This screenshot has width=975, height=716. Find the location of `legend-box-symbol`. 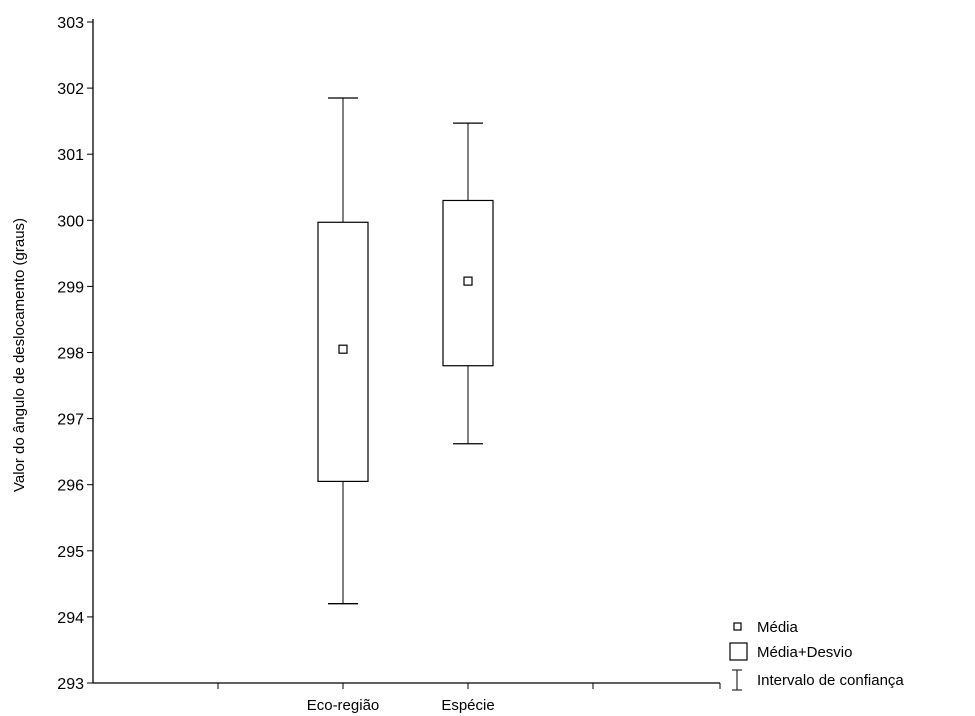

legend-box-symbol is located at coordinates (738, 651).